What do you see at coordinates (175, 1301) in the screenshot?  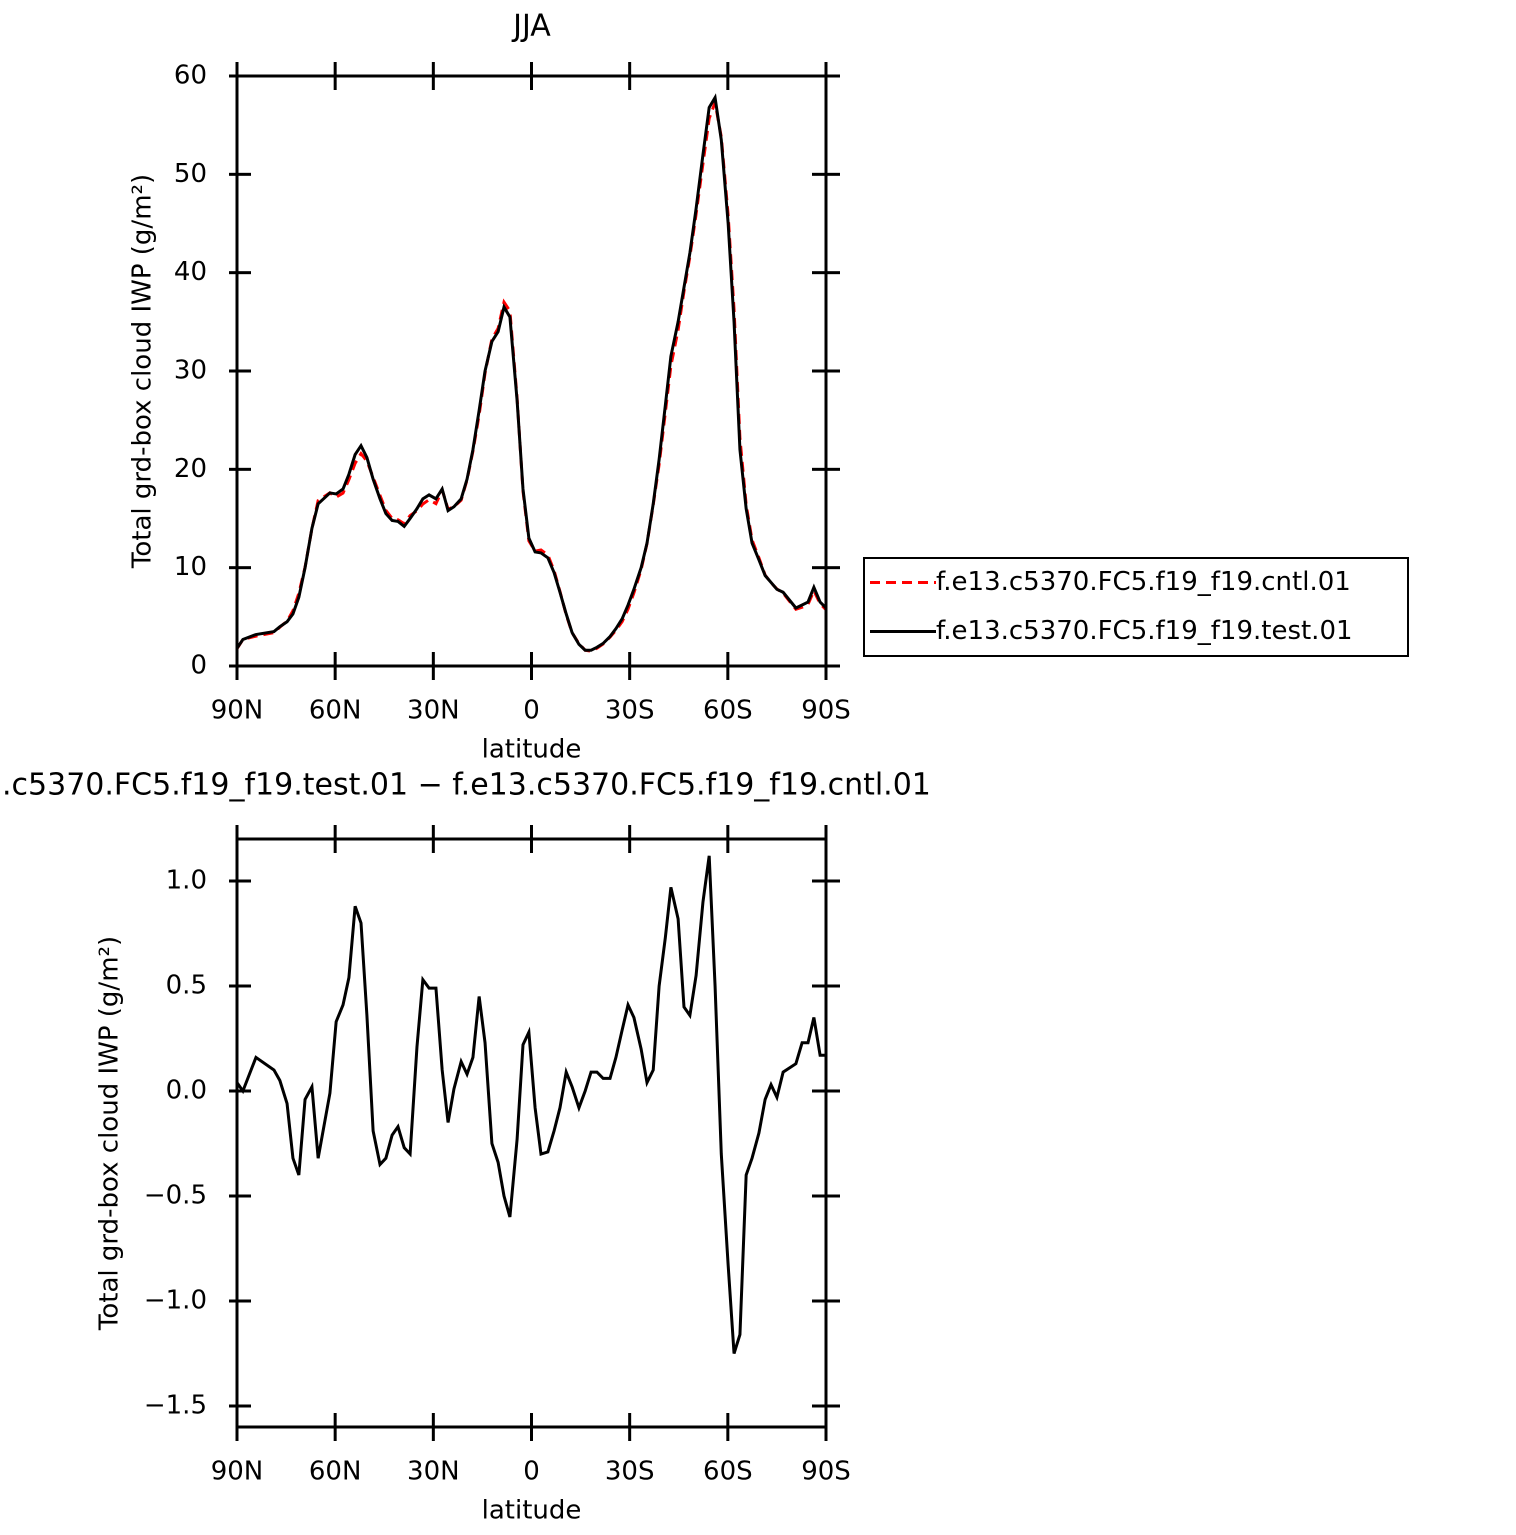 I see `y-tick-label: −1.0` at bounding box center [175, 1301].